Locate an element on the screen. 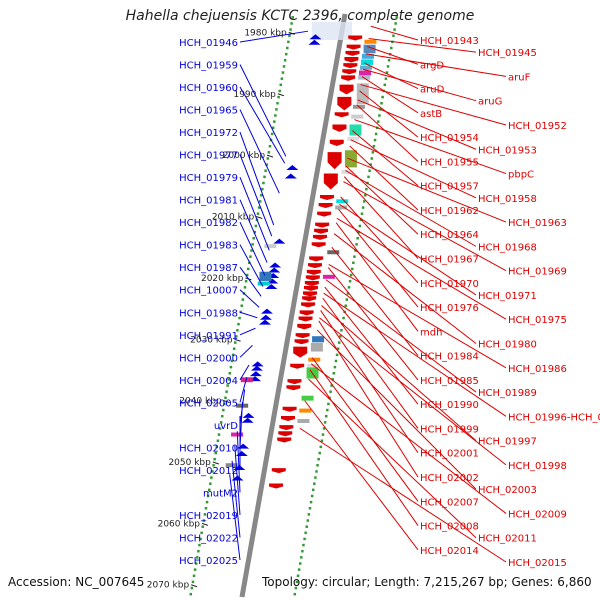 Image resolution: width=600 pixels, height=600 pixels. left-gene-label: HCH_01981 is located at coordinates (208, 201).